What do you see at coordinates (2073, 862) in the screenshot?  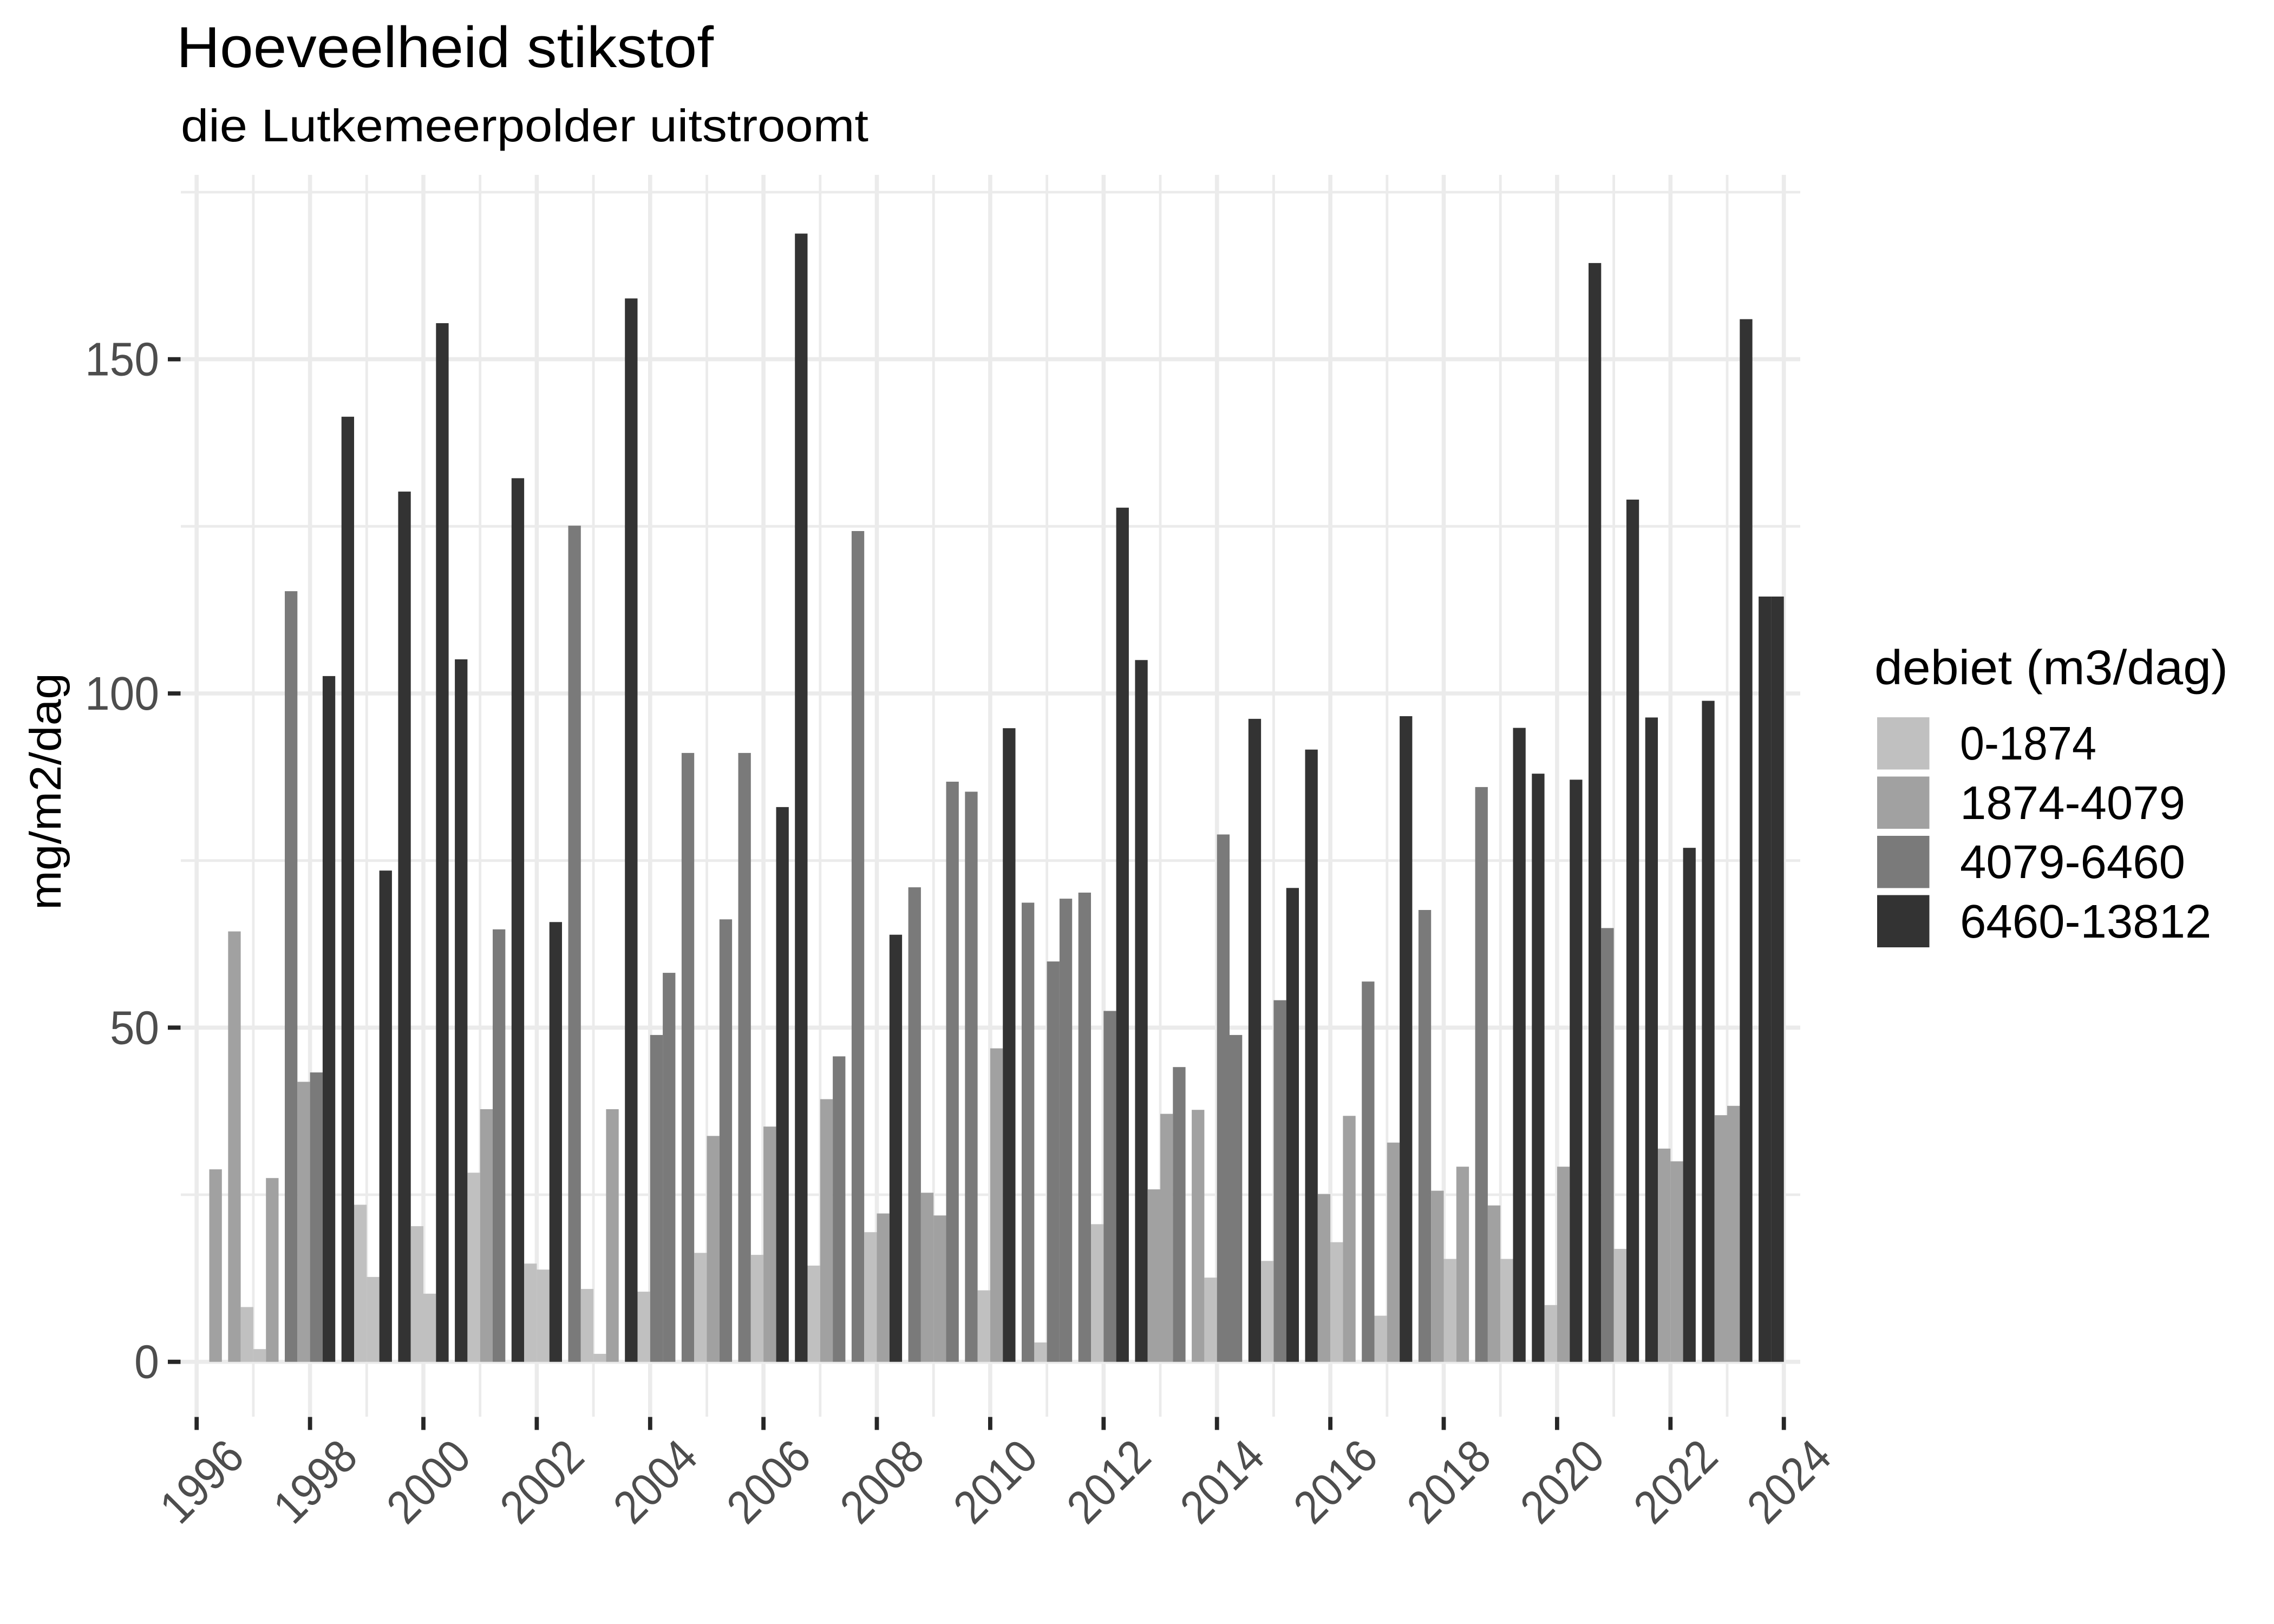 I see `svg-text: 4079-6460` at bounding box center [2073, 862].